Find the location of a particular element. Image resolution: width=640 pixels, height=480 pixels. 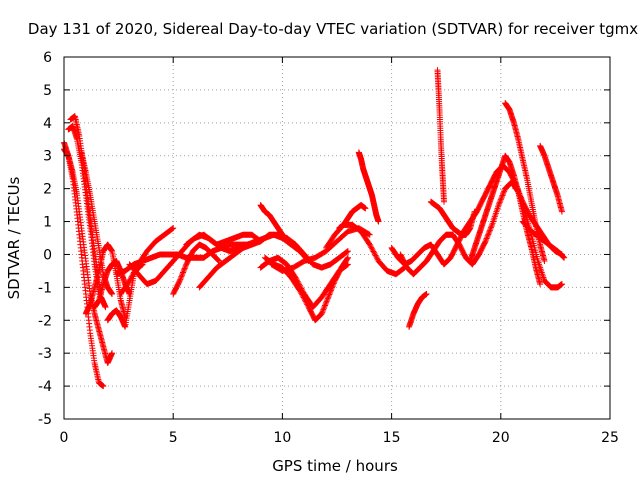

y-tick-label: 5 is located at coordinates (47, 91).